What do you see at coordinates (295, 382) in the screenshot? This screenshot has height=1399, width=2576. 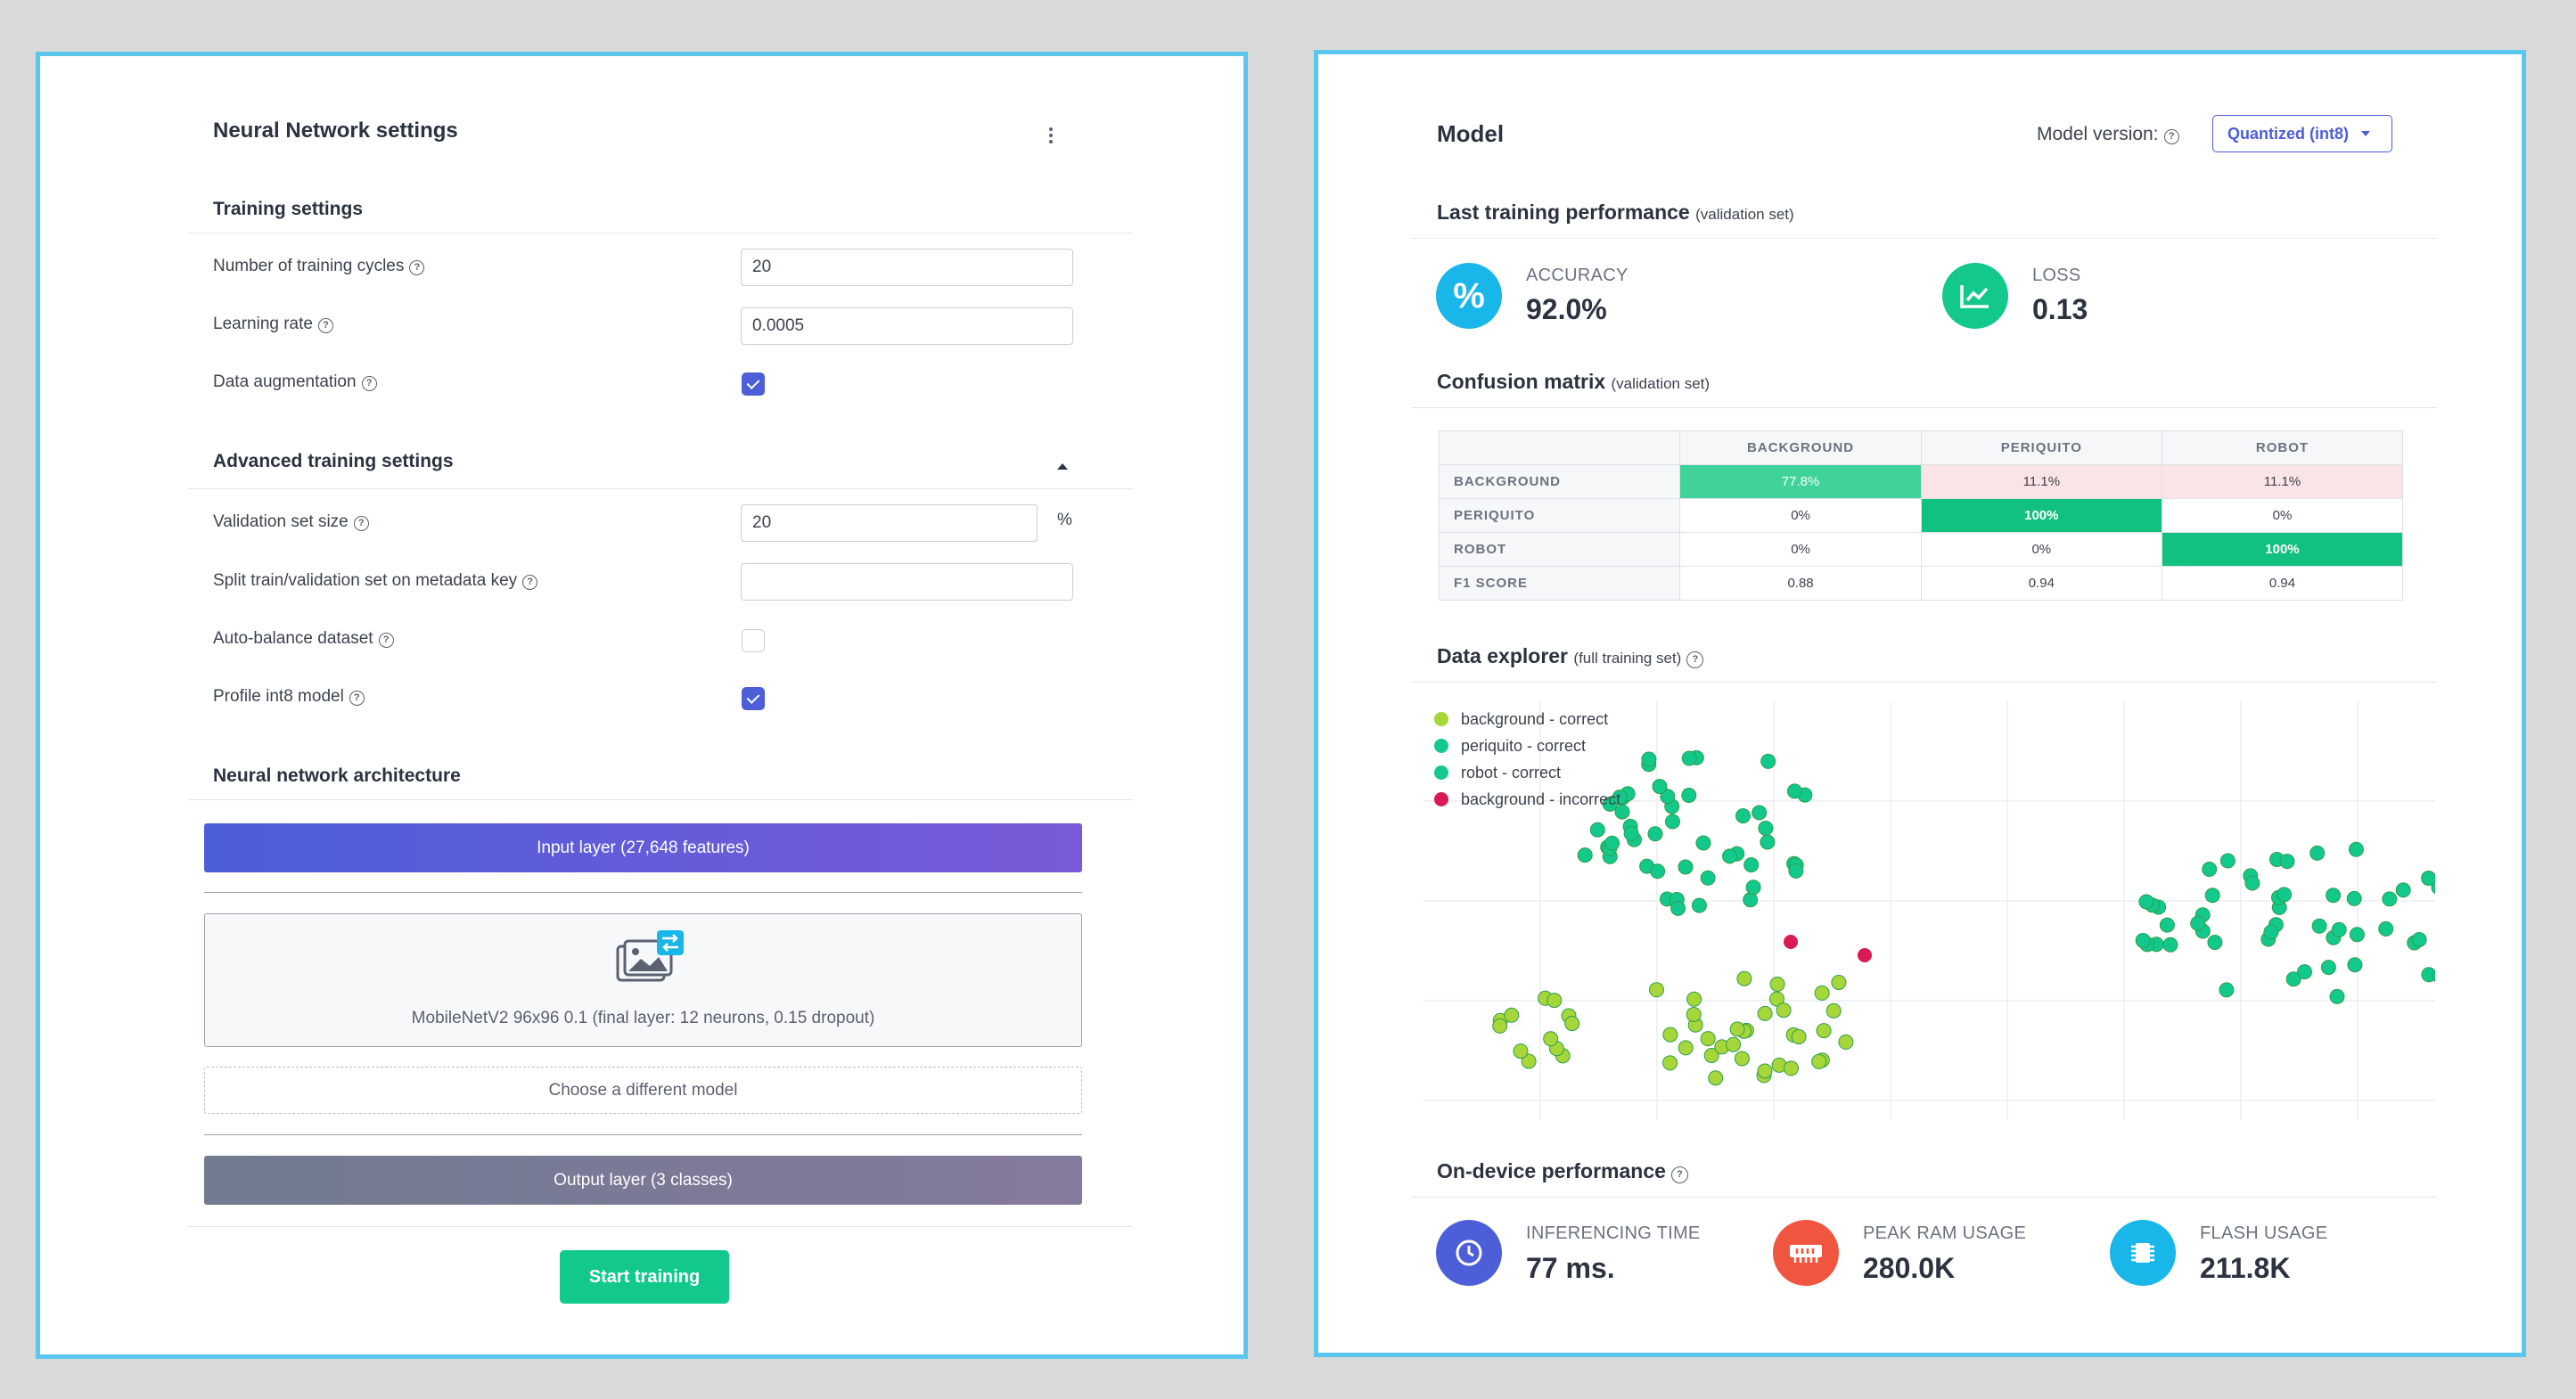 I see `data-augmentation-label: Data augmentation?` at bounding box center [295, 382].